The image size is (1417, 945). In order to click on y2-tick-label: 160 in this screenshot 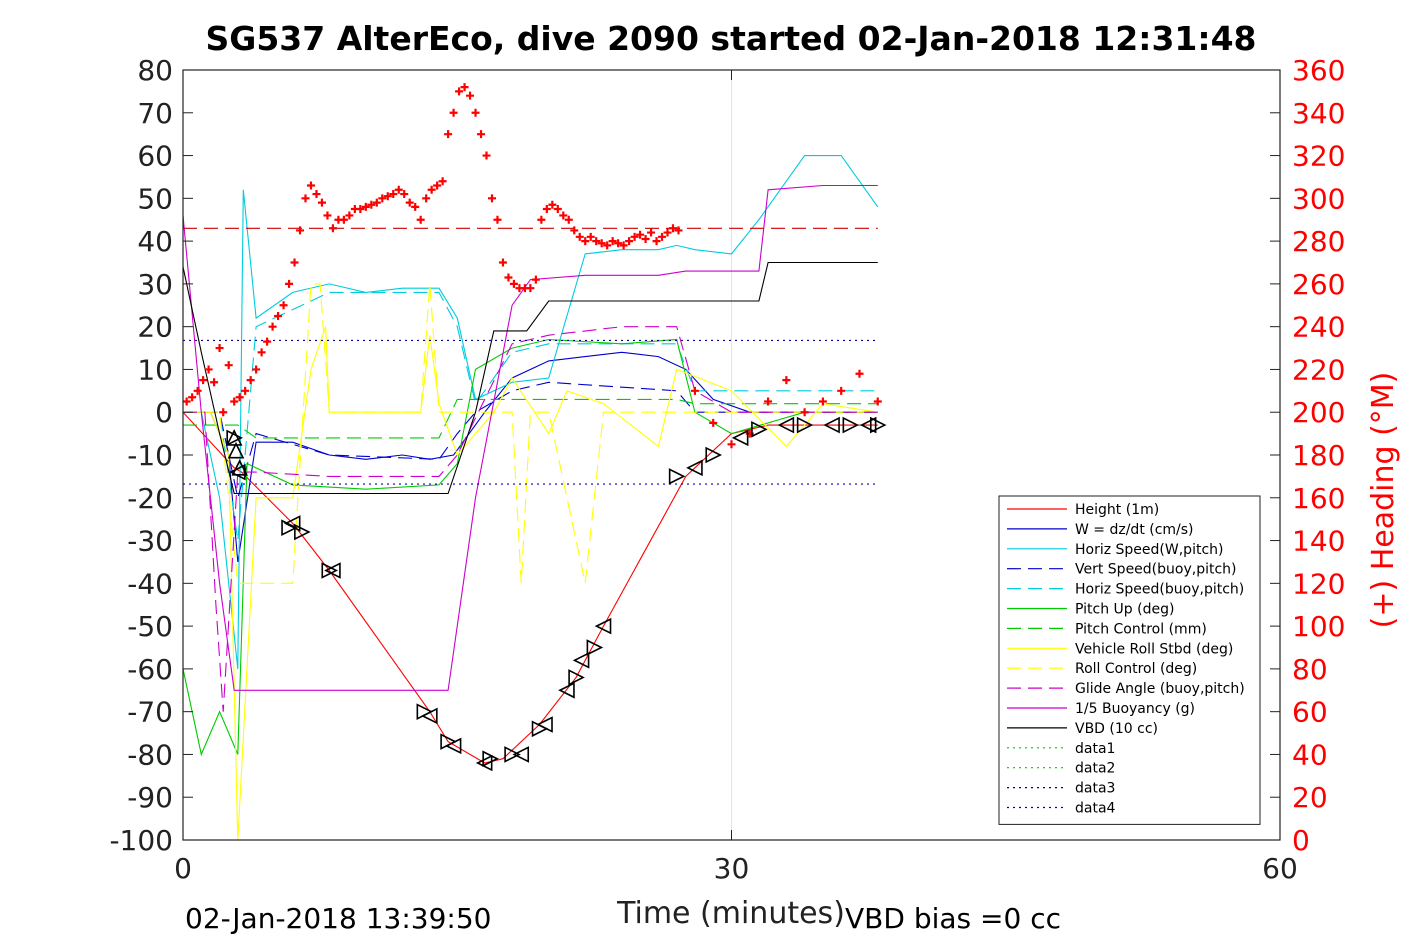, I will do `click(1318, 498)`.